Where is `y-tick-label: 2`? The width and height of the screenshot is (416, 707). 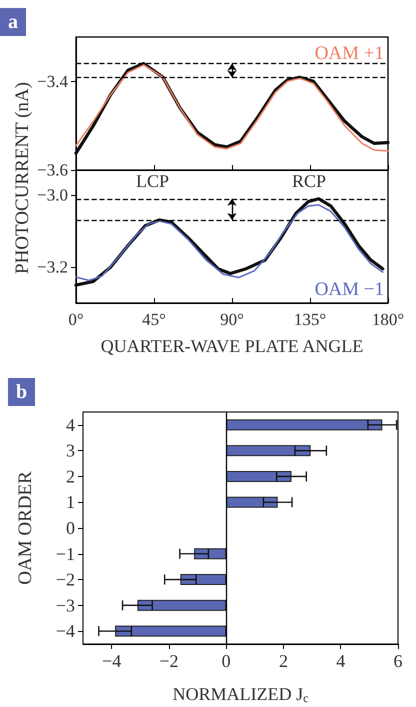
y-tick-label: 2 is located at coordinates (70, 476).